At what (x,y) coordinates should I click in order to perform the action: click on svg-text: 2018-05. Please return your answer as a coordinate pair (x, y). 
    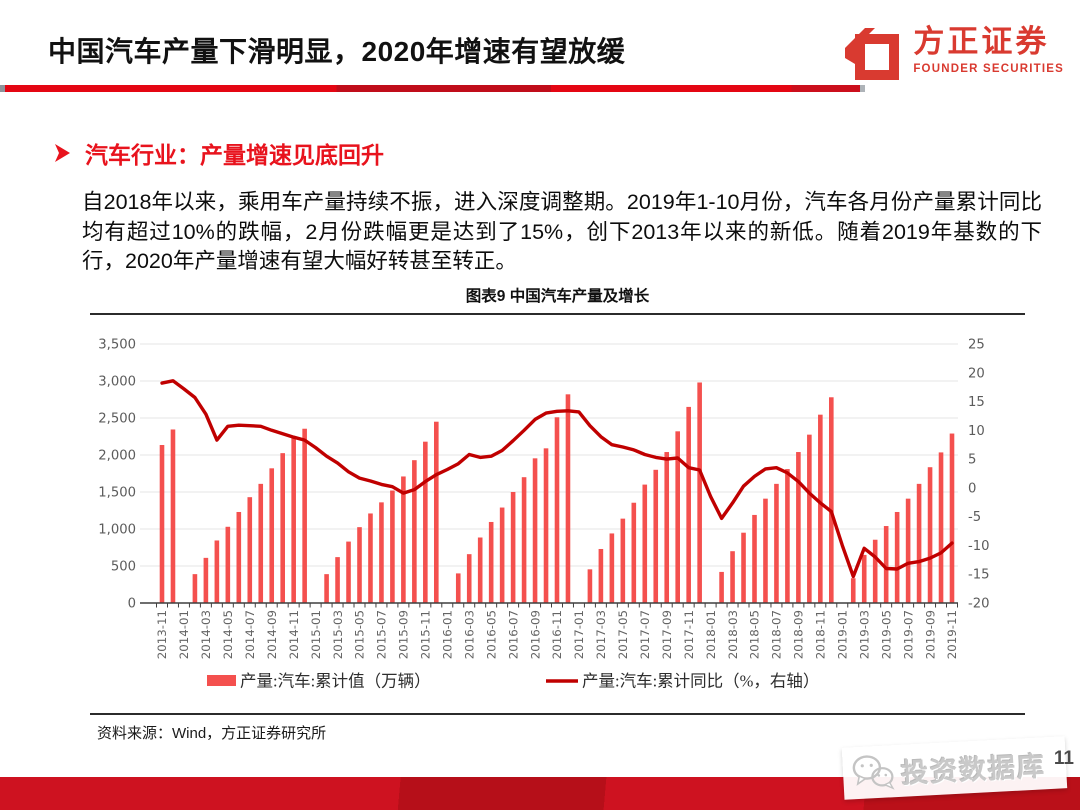
    Looking at the image, I should click on (755, 634).